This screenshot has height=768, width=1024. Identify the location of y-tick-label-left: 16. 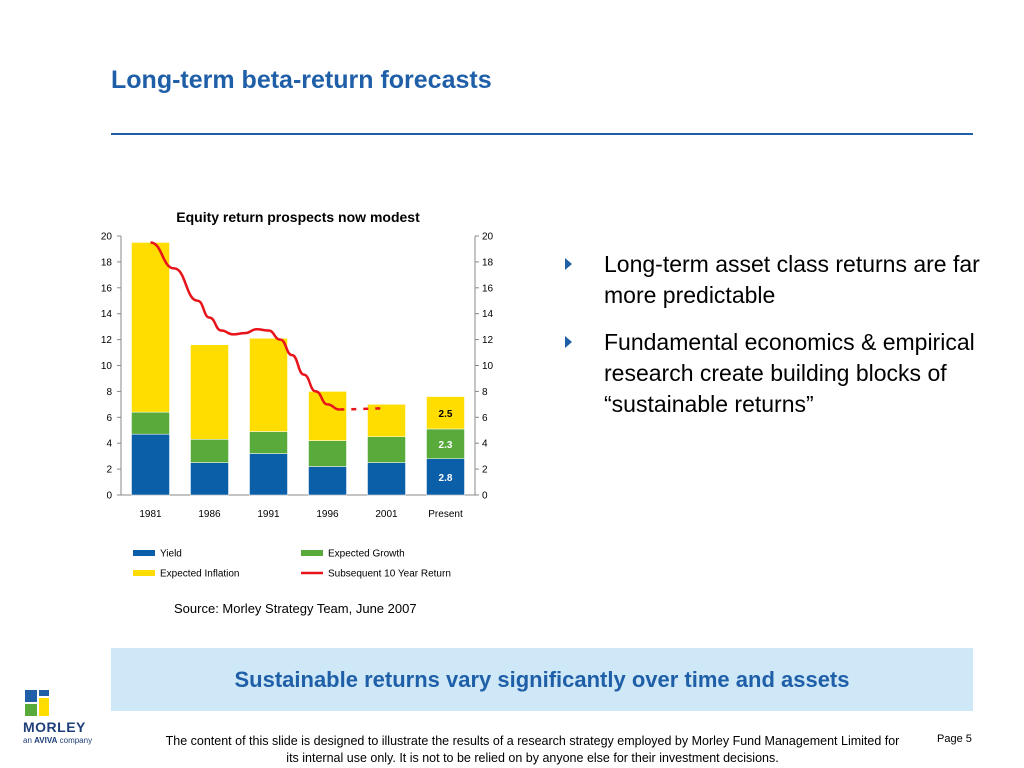
(107, 288).